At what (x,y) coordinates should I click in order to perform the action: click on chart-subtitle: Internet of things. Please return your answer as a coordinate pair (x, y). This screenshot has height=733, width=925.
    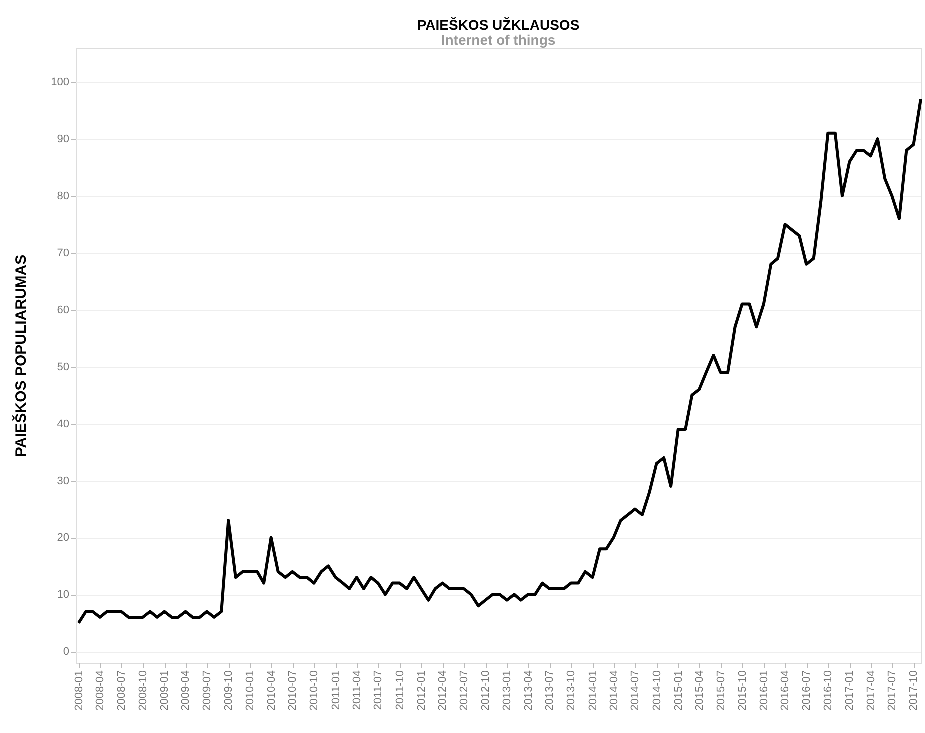
    Looking at the image, I should click on (498, 40).